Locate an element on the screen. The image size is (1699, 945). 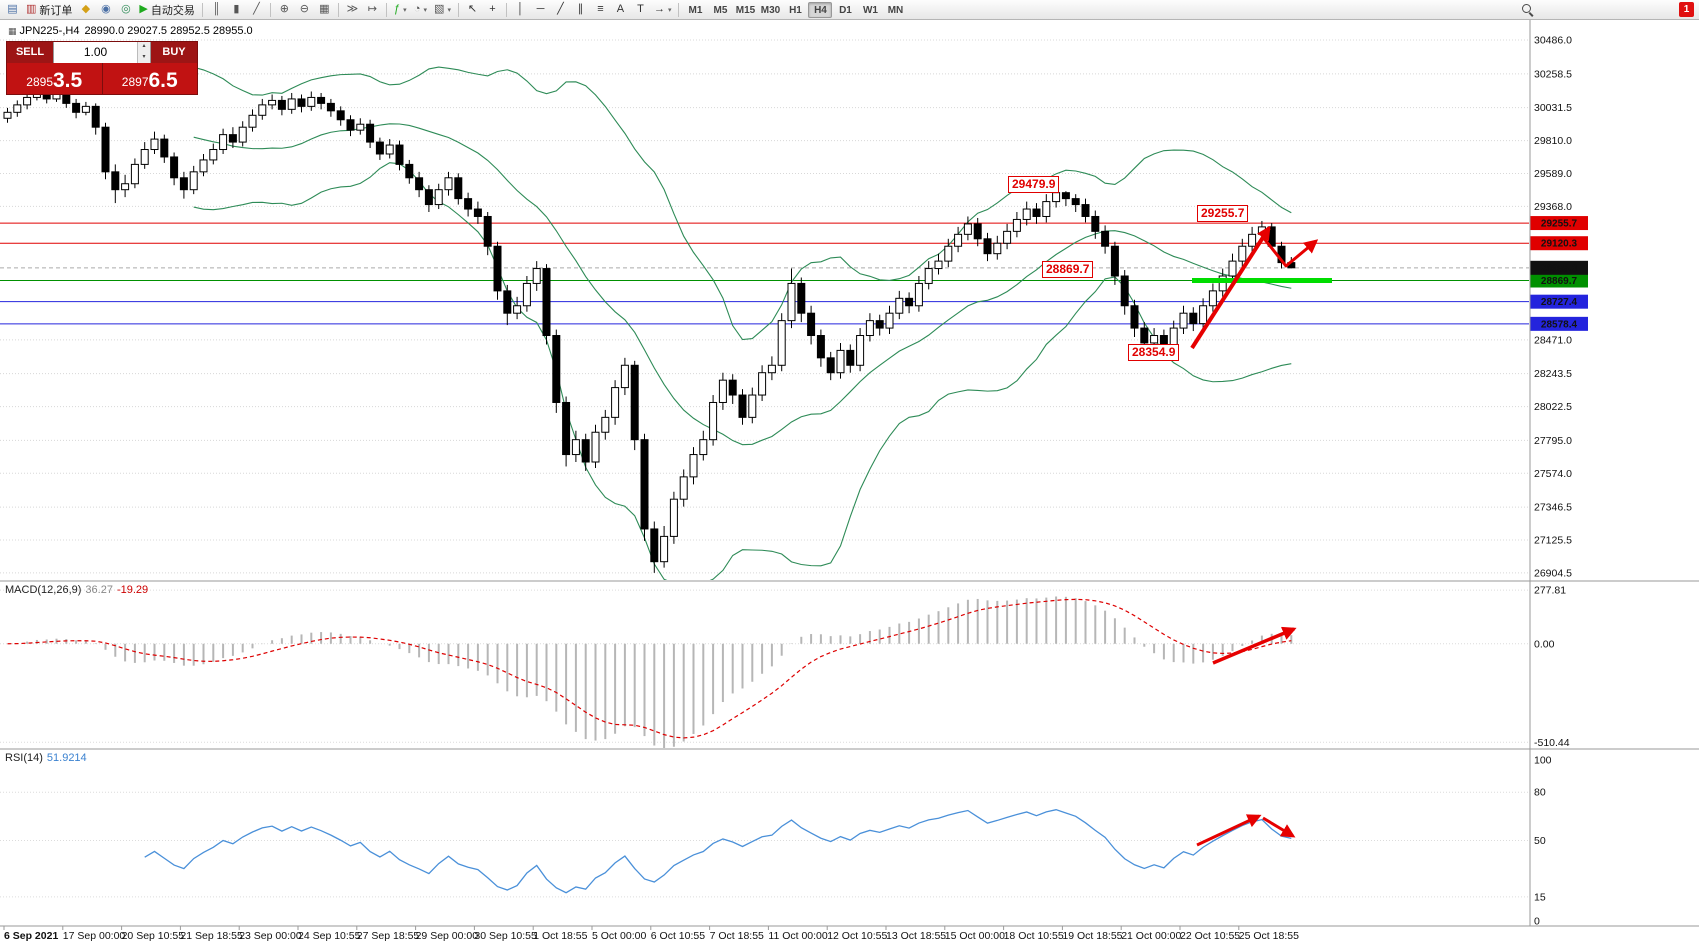
auto-scroll-icon: ≫ is located at coordinates (352, 9).